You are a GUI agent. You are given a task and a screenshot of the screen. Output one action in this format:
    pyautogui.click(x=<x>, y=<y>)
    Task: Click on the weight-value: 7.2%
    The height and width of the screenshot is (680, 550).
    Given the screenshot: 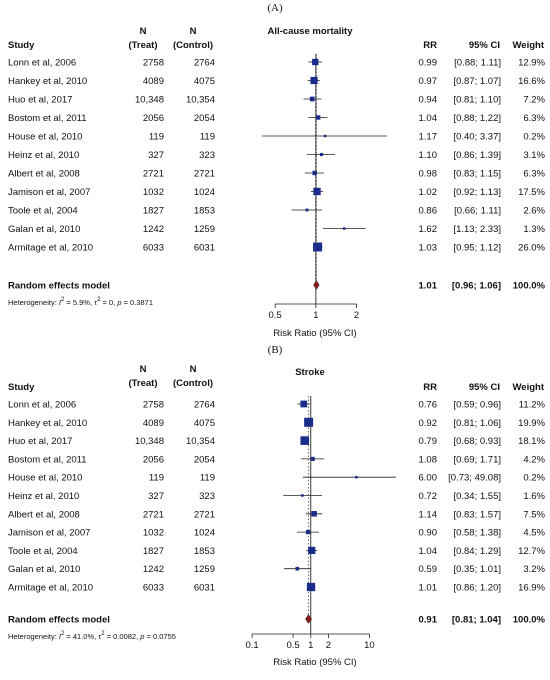 What is the action you would take?
    pyautogui.click(x=534, y=100)
    